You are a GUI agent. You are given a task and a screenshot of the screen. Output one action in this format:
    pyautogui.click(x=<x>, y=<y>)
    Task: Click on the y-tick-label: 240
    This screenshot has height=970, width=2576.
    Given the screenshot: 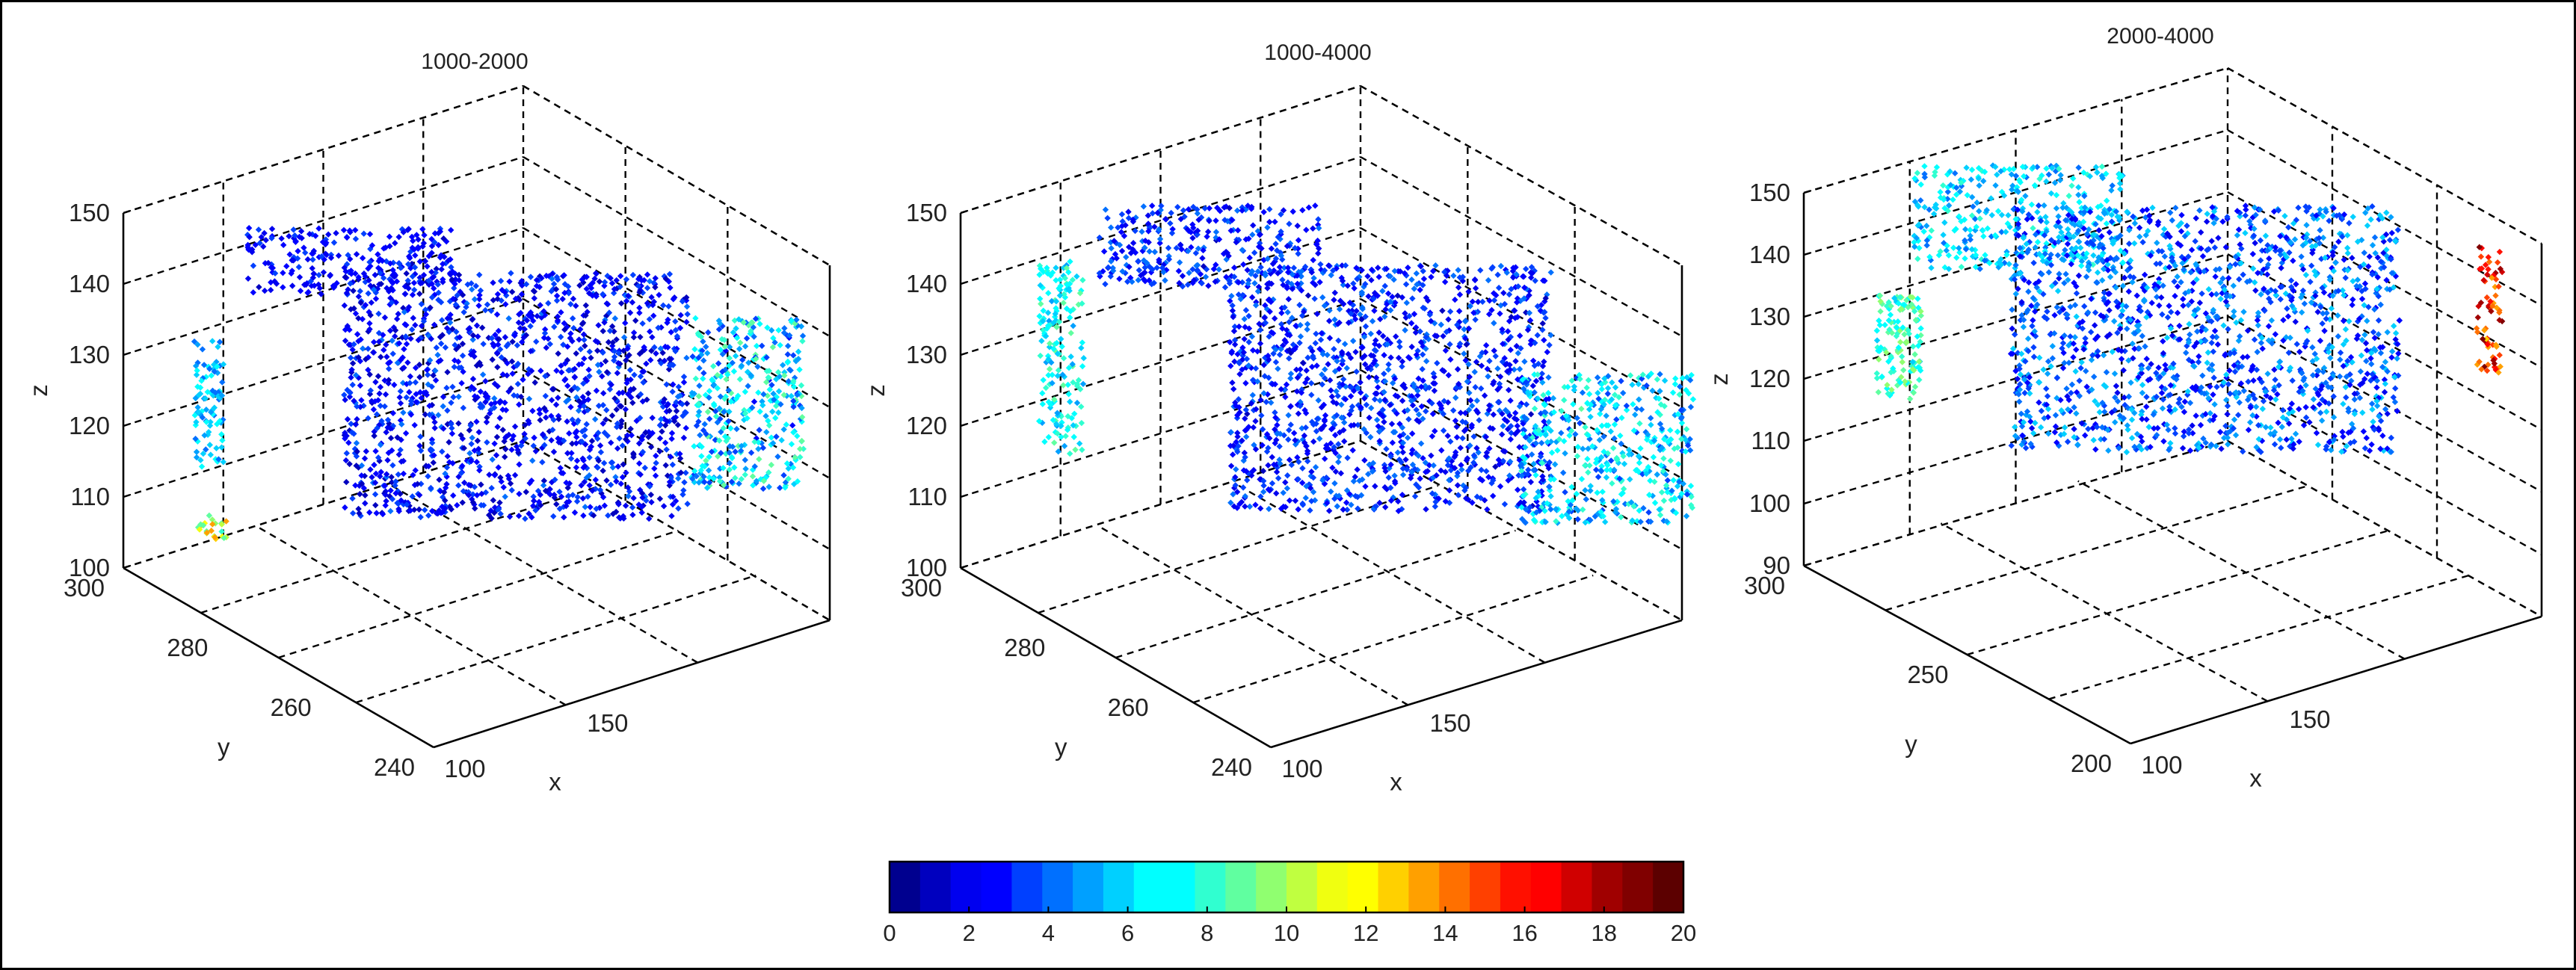 What is the action you would take?
    pyautogui.click(x=394, y=767)
    